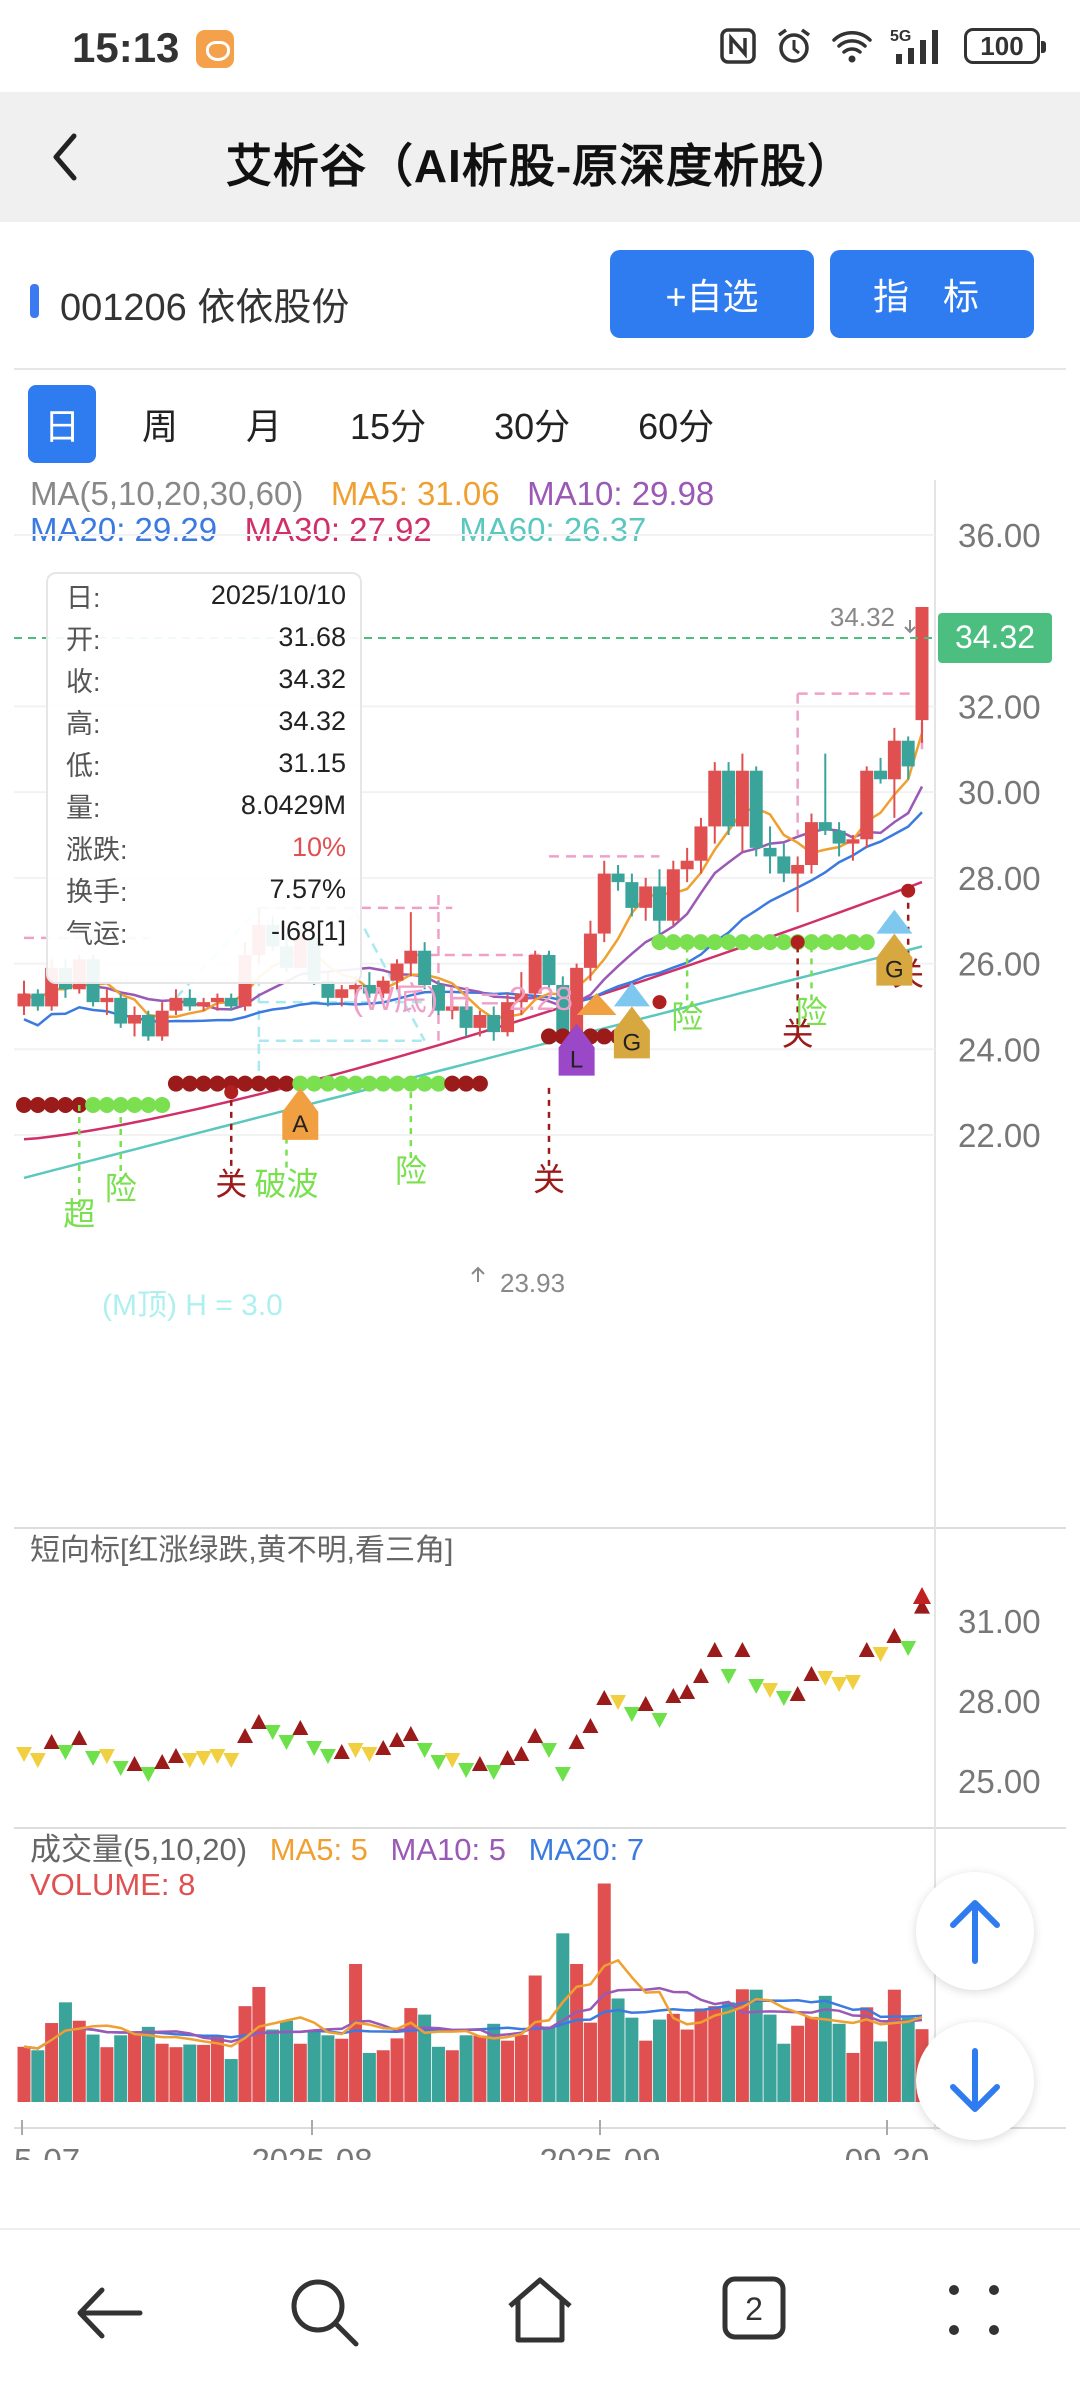 This screenshot has height=2402, width=1080. What do you see at coordinates (204, 763) in the screenshot?
I see `info-row: 低: 31.15` at bounding box center [204, 763].